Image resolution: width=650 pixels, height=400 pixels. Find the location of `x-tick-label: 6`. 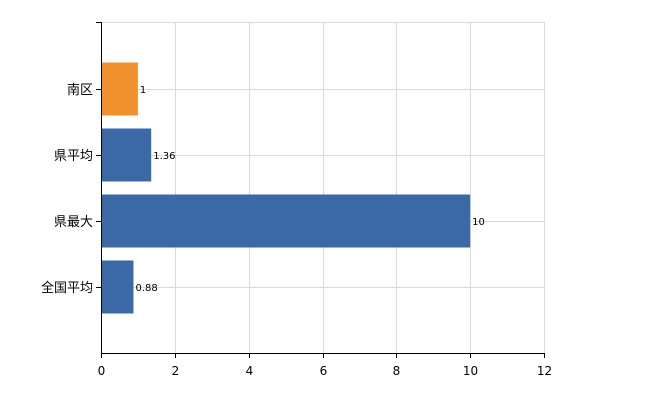

x-tick-label: 6 is located at coordinates (324, 371).